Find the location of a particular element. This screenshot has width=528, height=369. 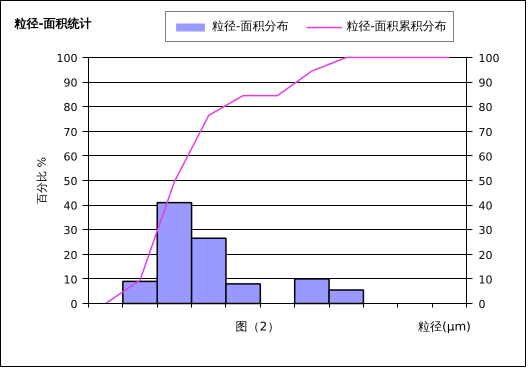

y2-tick-label: 0 is located at coordinates (482, 304).